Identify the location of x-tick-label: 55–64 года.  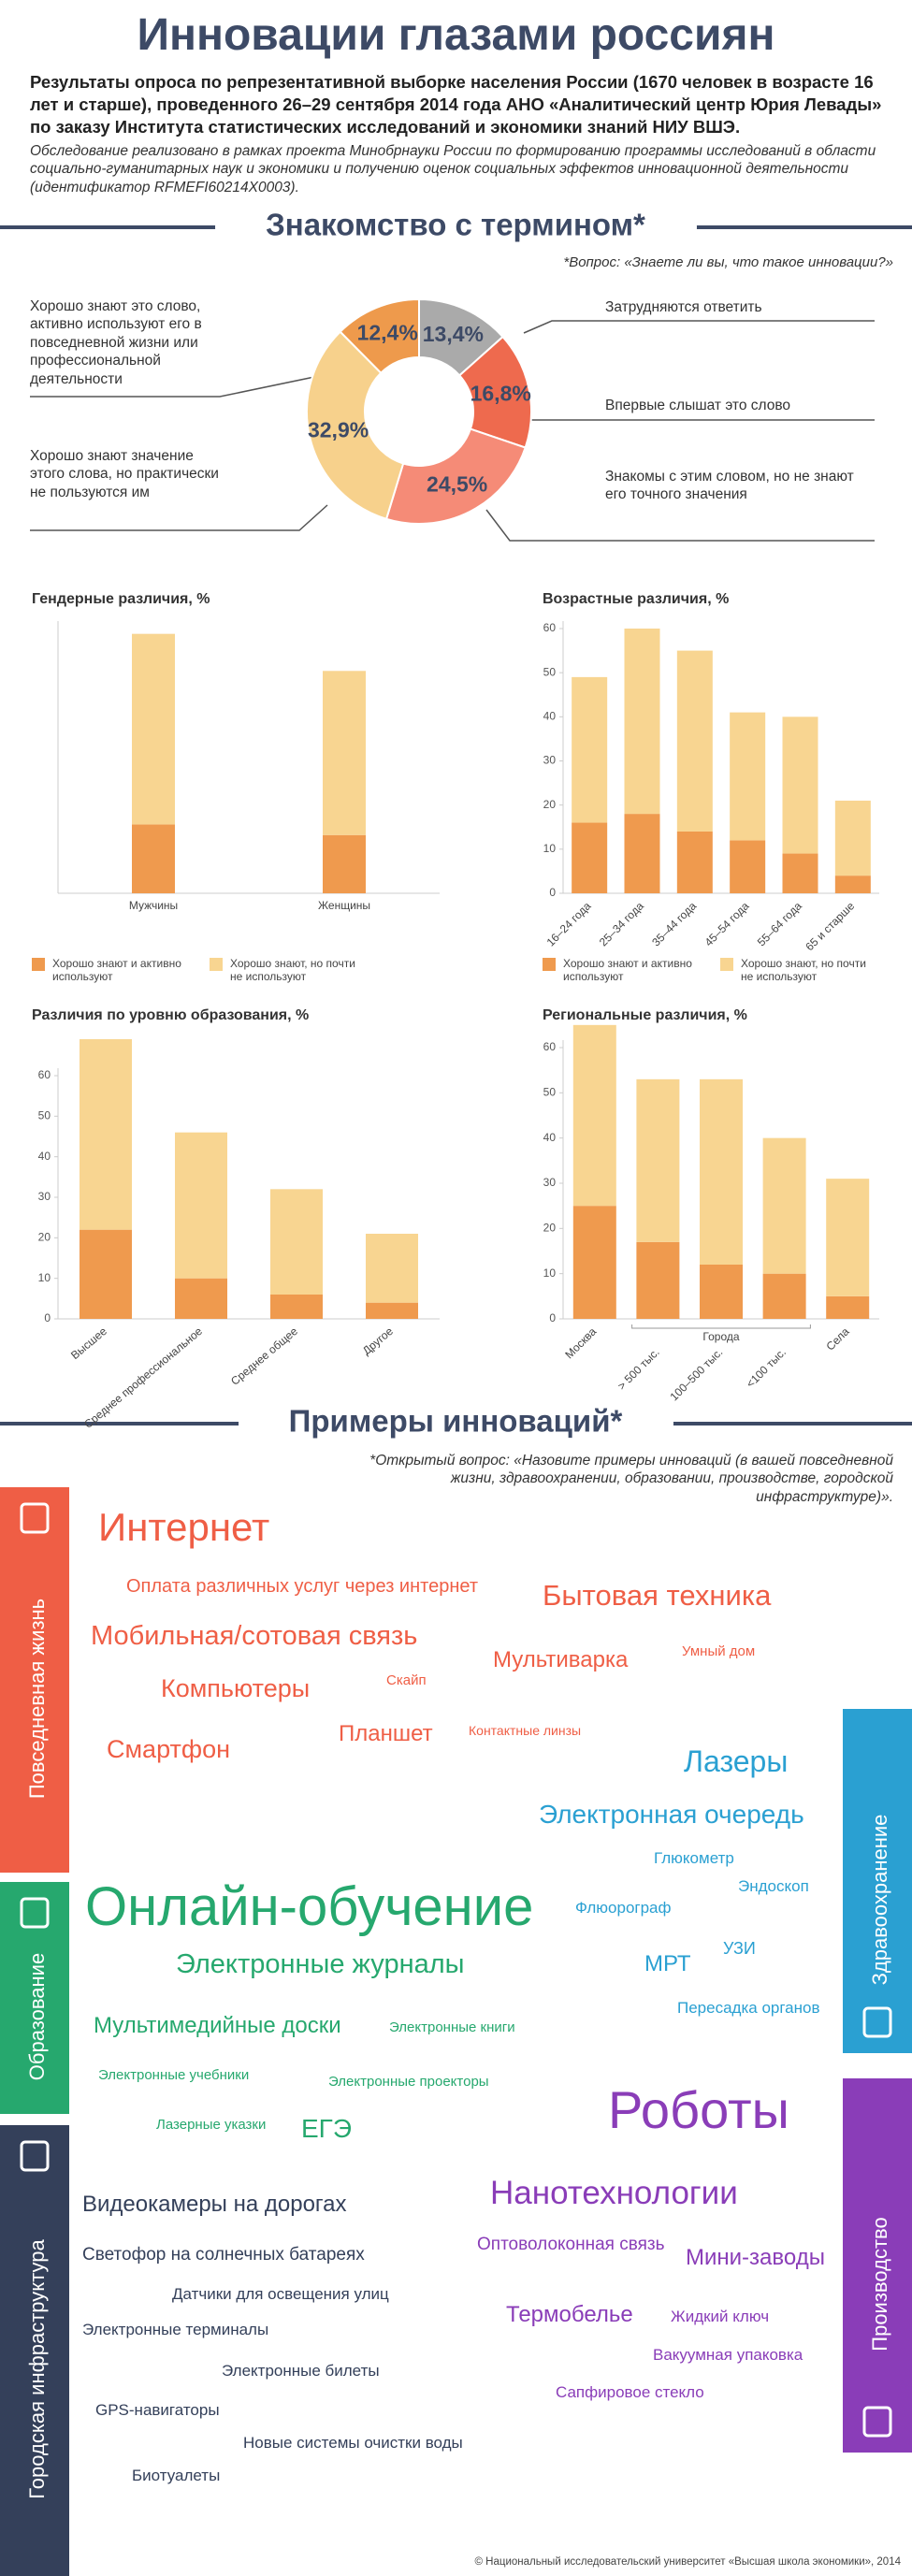
(779, 923).